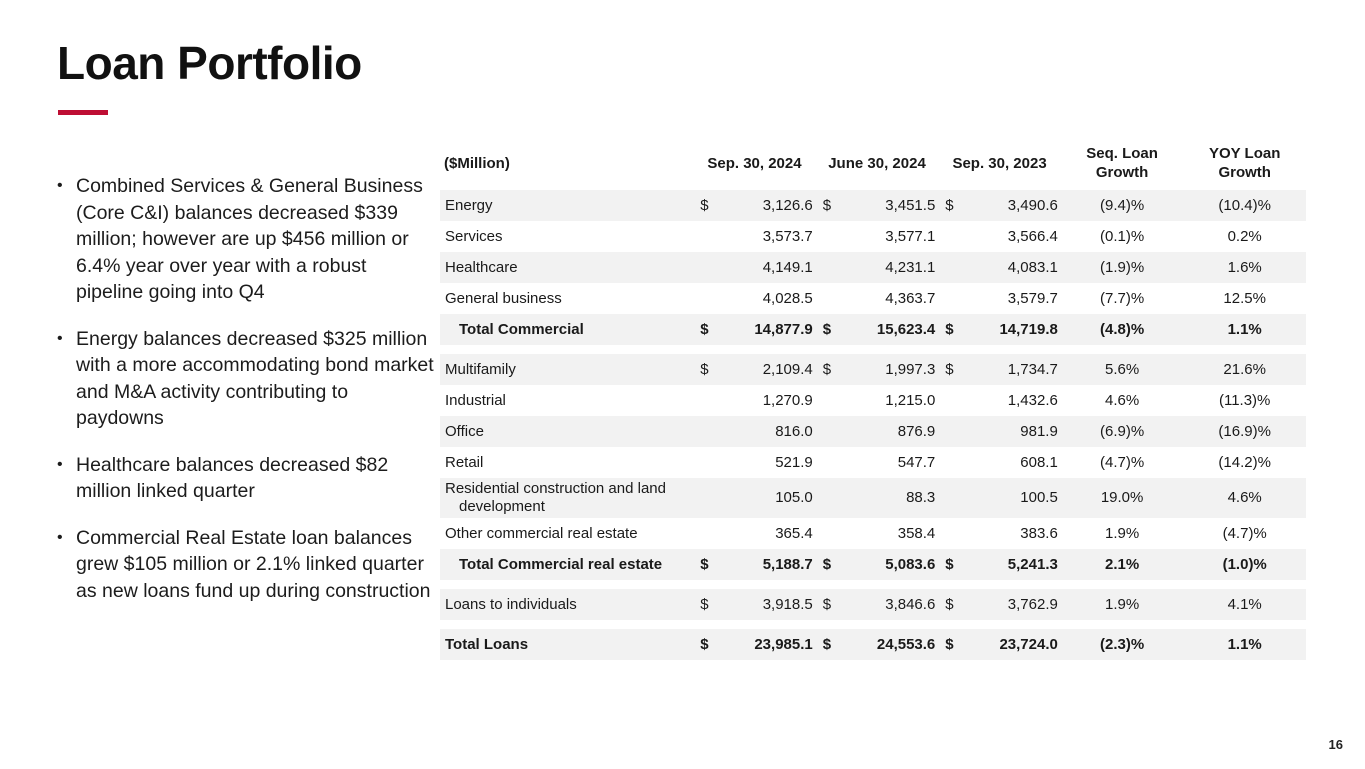  What do you see at coordinates (754, 163) in the screenshot?
I see `column-header-sep-30-2024: Sep. 30, 2024` at bounding box center [754, 163].